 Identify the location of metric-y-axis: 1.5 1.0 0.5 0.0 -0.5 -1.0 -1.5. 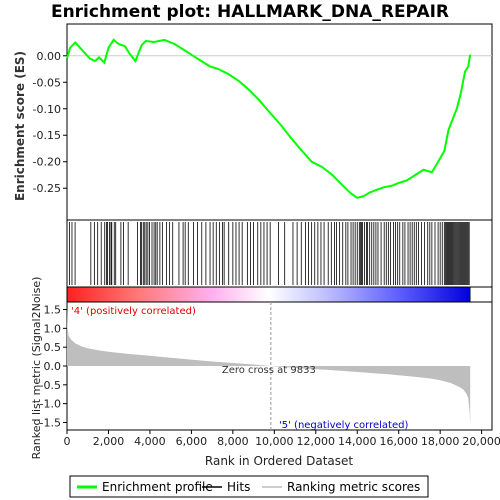
(53, 366).